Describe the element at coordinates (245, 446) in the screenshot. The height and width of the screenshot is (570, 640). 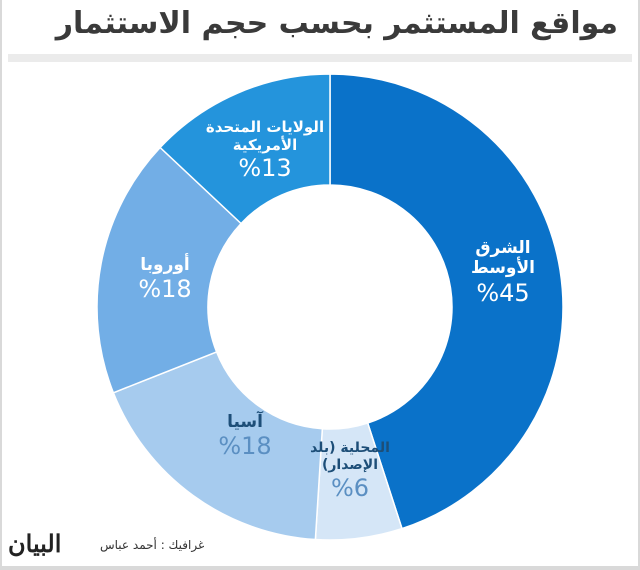
I see `slice-pct-asia: %18` at that location.